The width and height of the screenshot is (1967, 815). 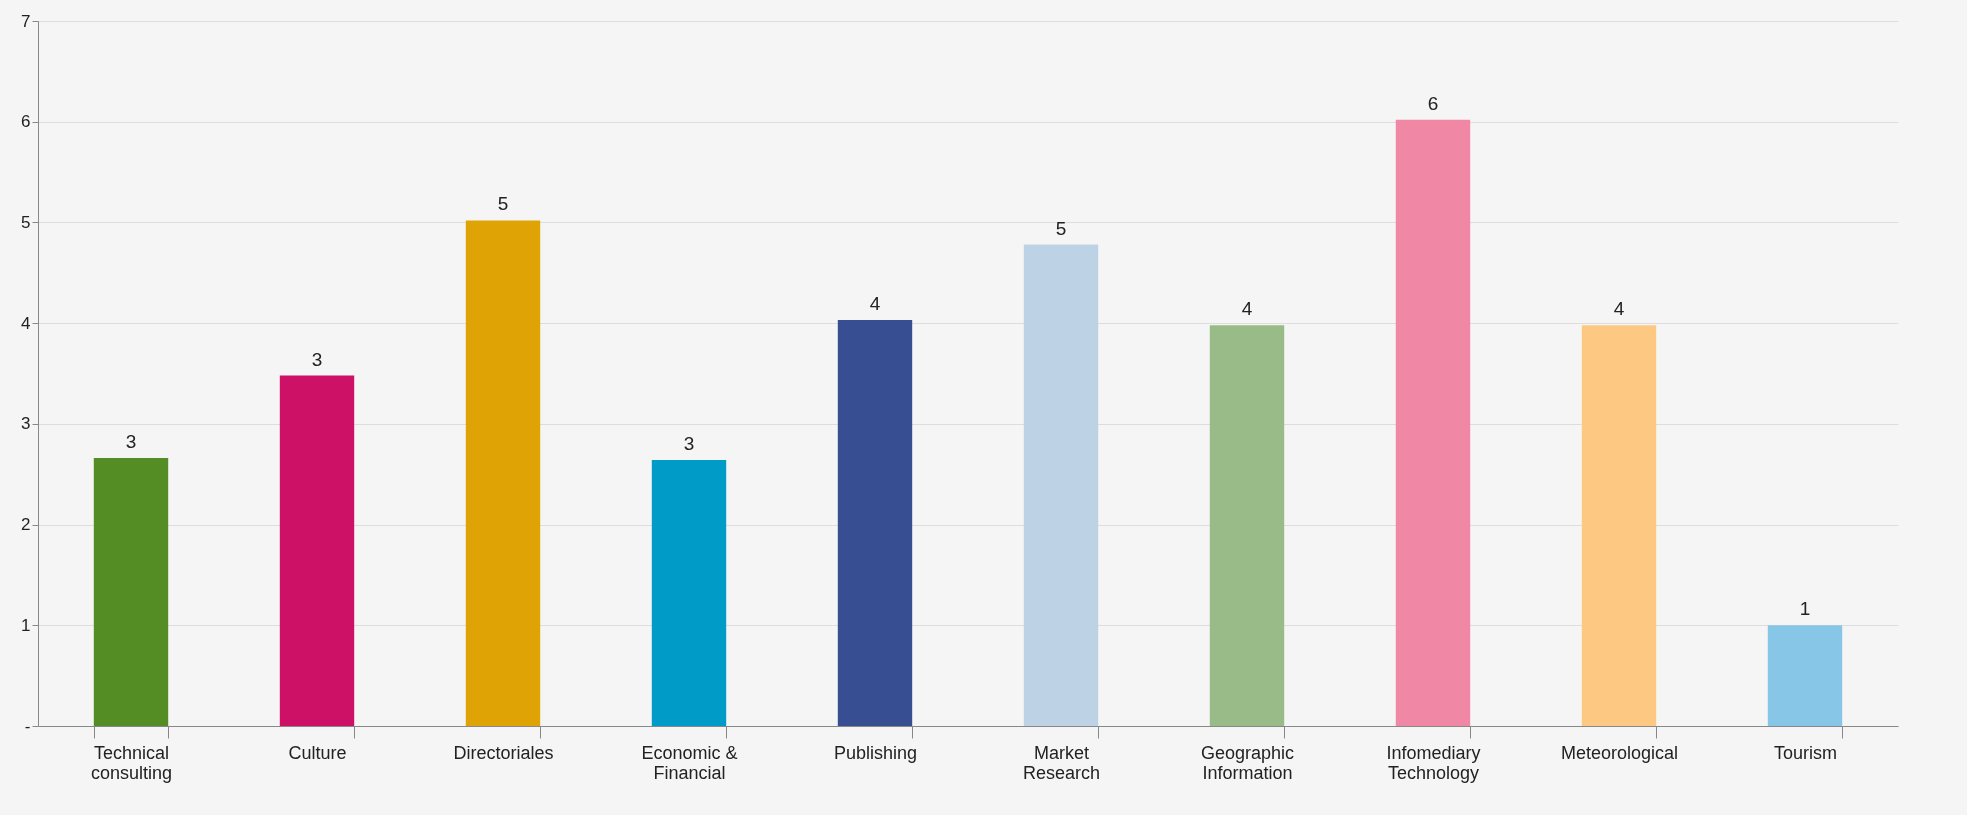 What do you see at coordinates (26, 424) in the screenshot?
I see `y-tick-label: 3` at bounding box center [26, 424].